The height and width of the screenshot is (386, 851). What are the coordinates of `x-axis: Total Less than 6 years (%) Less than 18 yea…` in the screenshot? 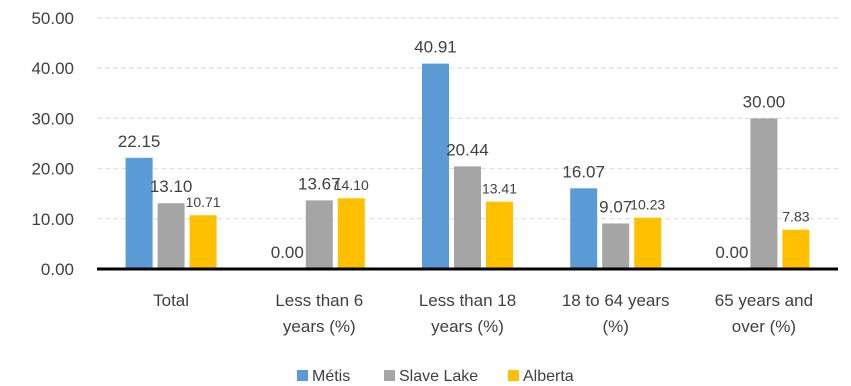 It's located at (483, 313).